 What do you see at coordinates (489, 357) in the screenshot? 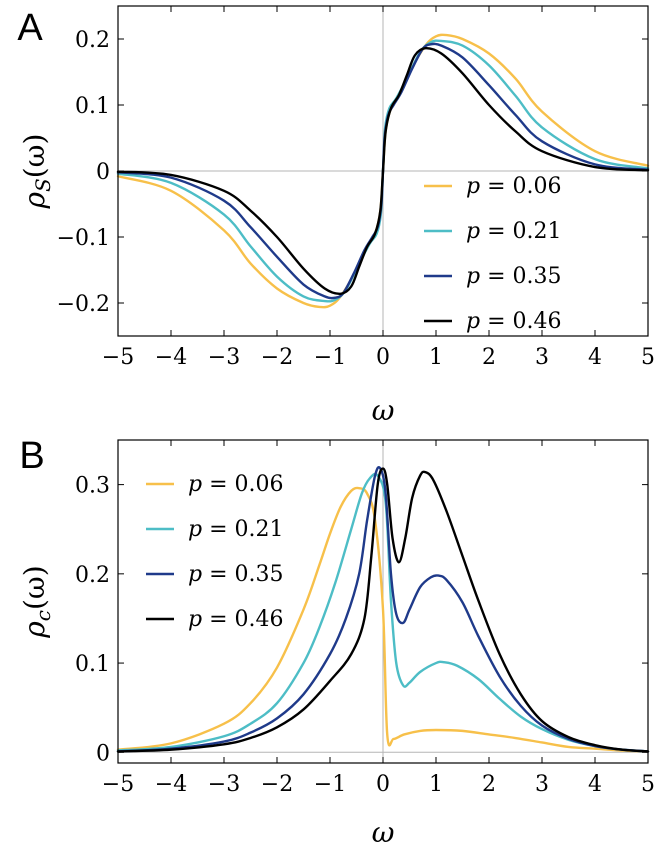
I see `panel-a-x-tick-label: 2` at bounding box center [489, 357].